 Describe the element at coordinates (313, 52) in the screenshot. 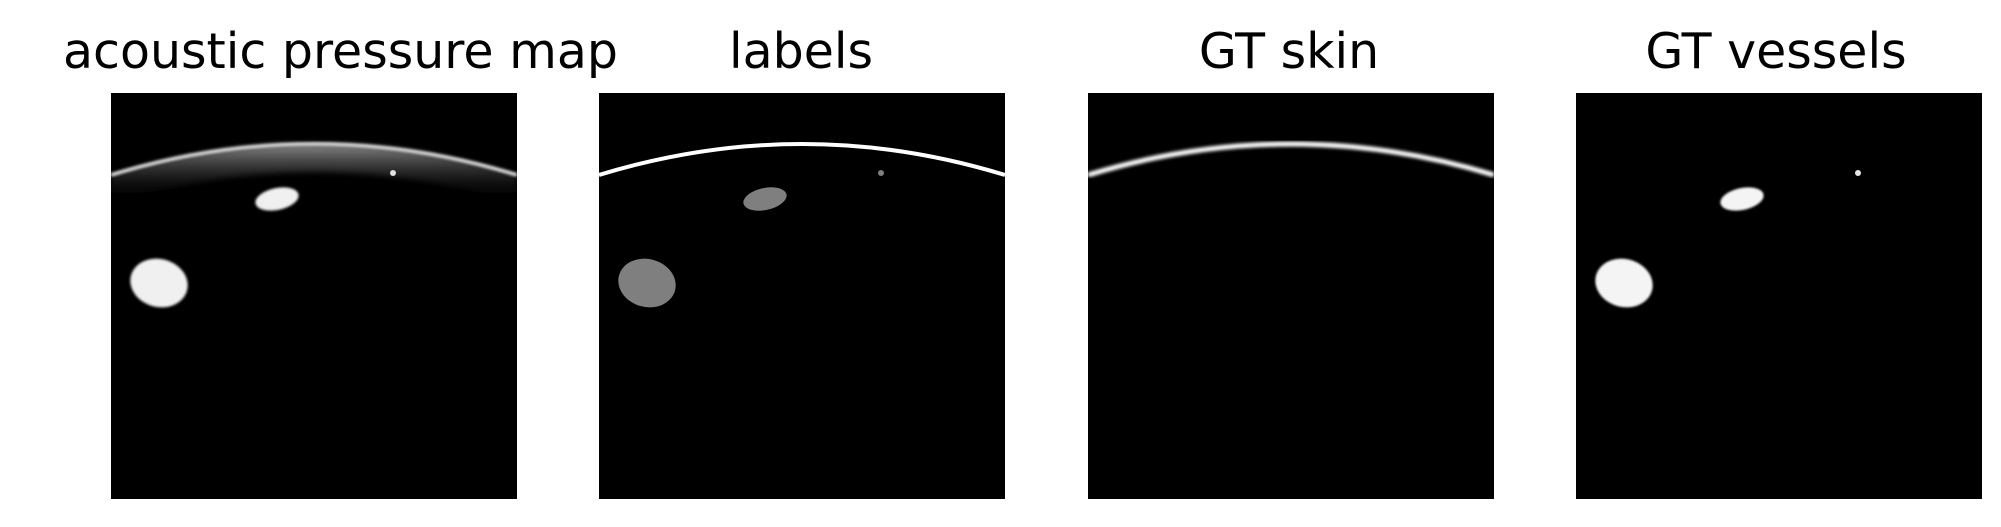

I see `panel-title: acoustic pressure map` at that location.